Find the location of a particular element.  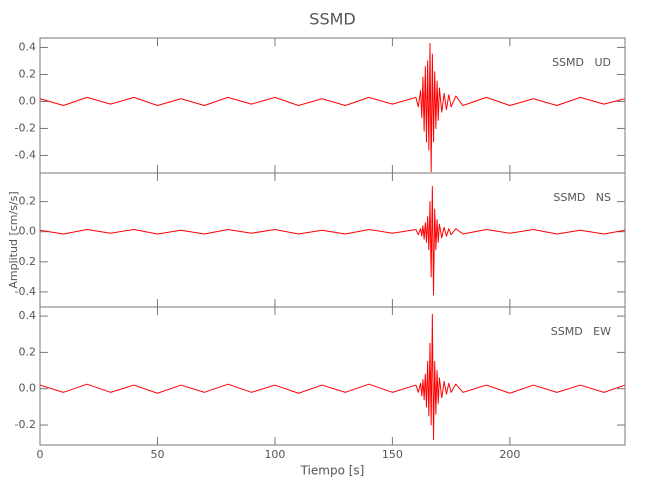

trace-label: SSMD EW is located at coordinates (581, 331).